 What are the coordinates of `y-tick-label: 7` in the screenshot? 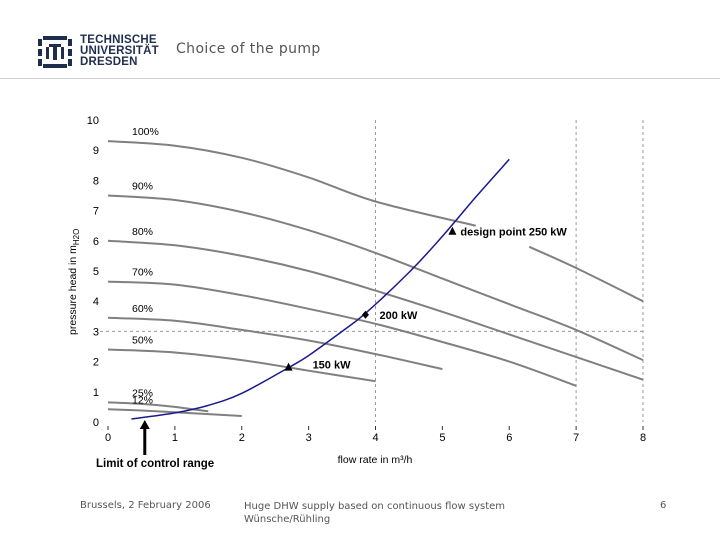 It's located at (96, 212).